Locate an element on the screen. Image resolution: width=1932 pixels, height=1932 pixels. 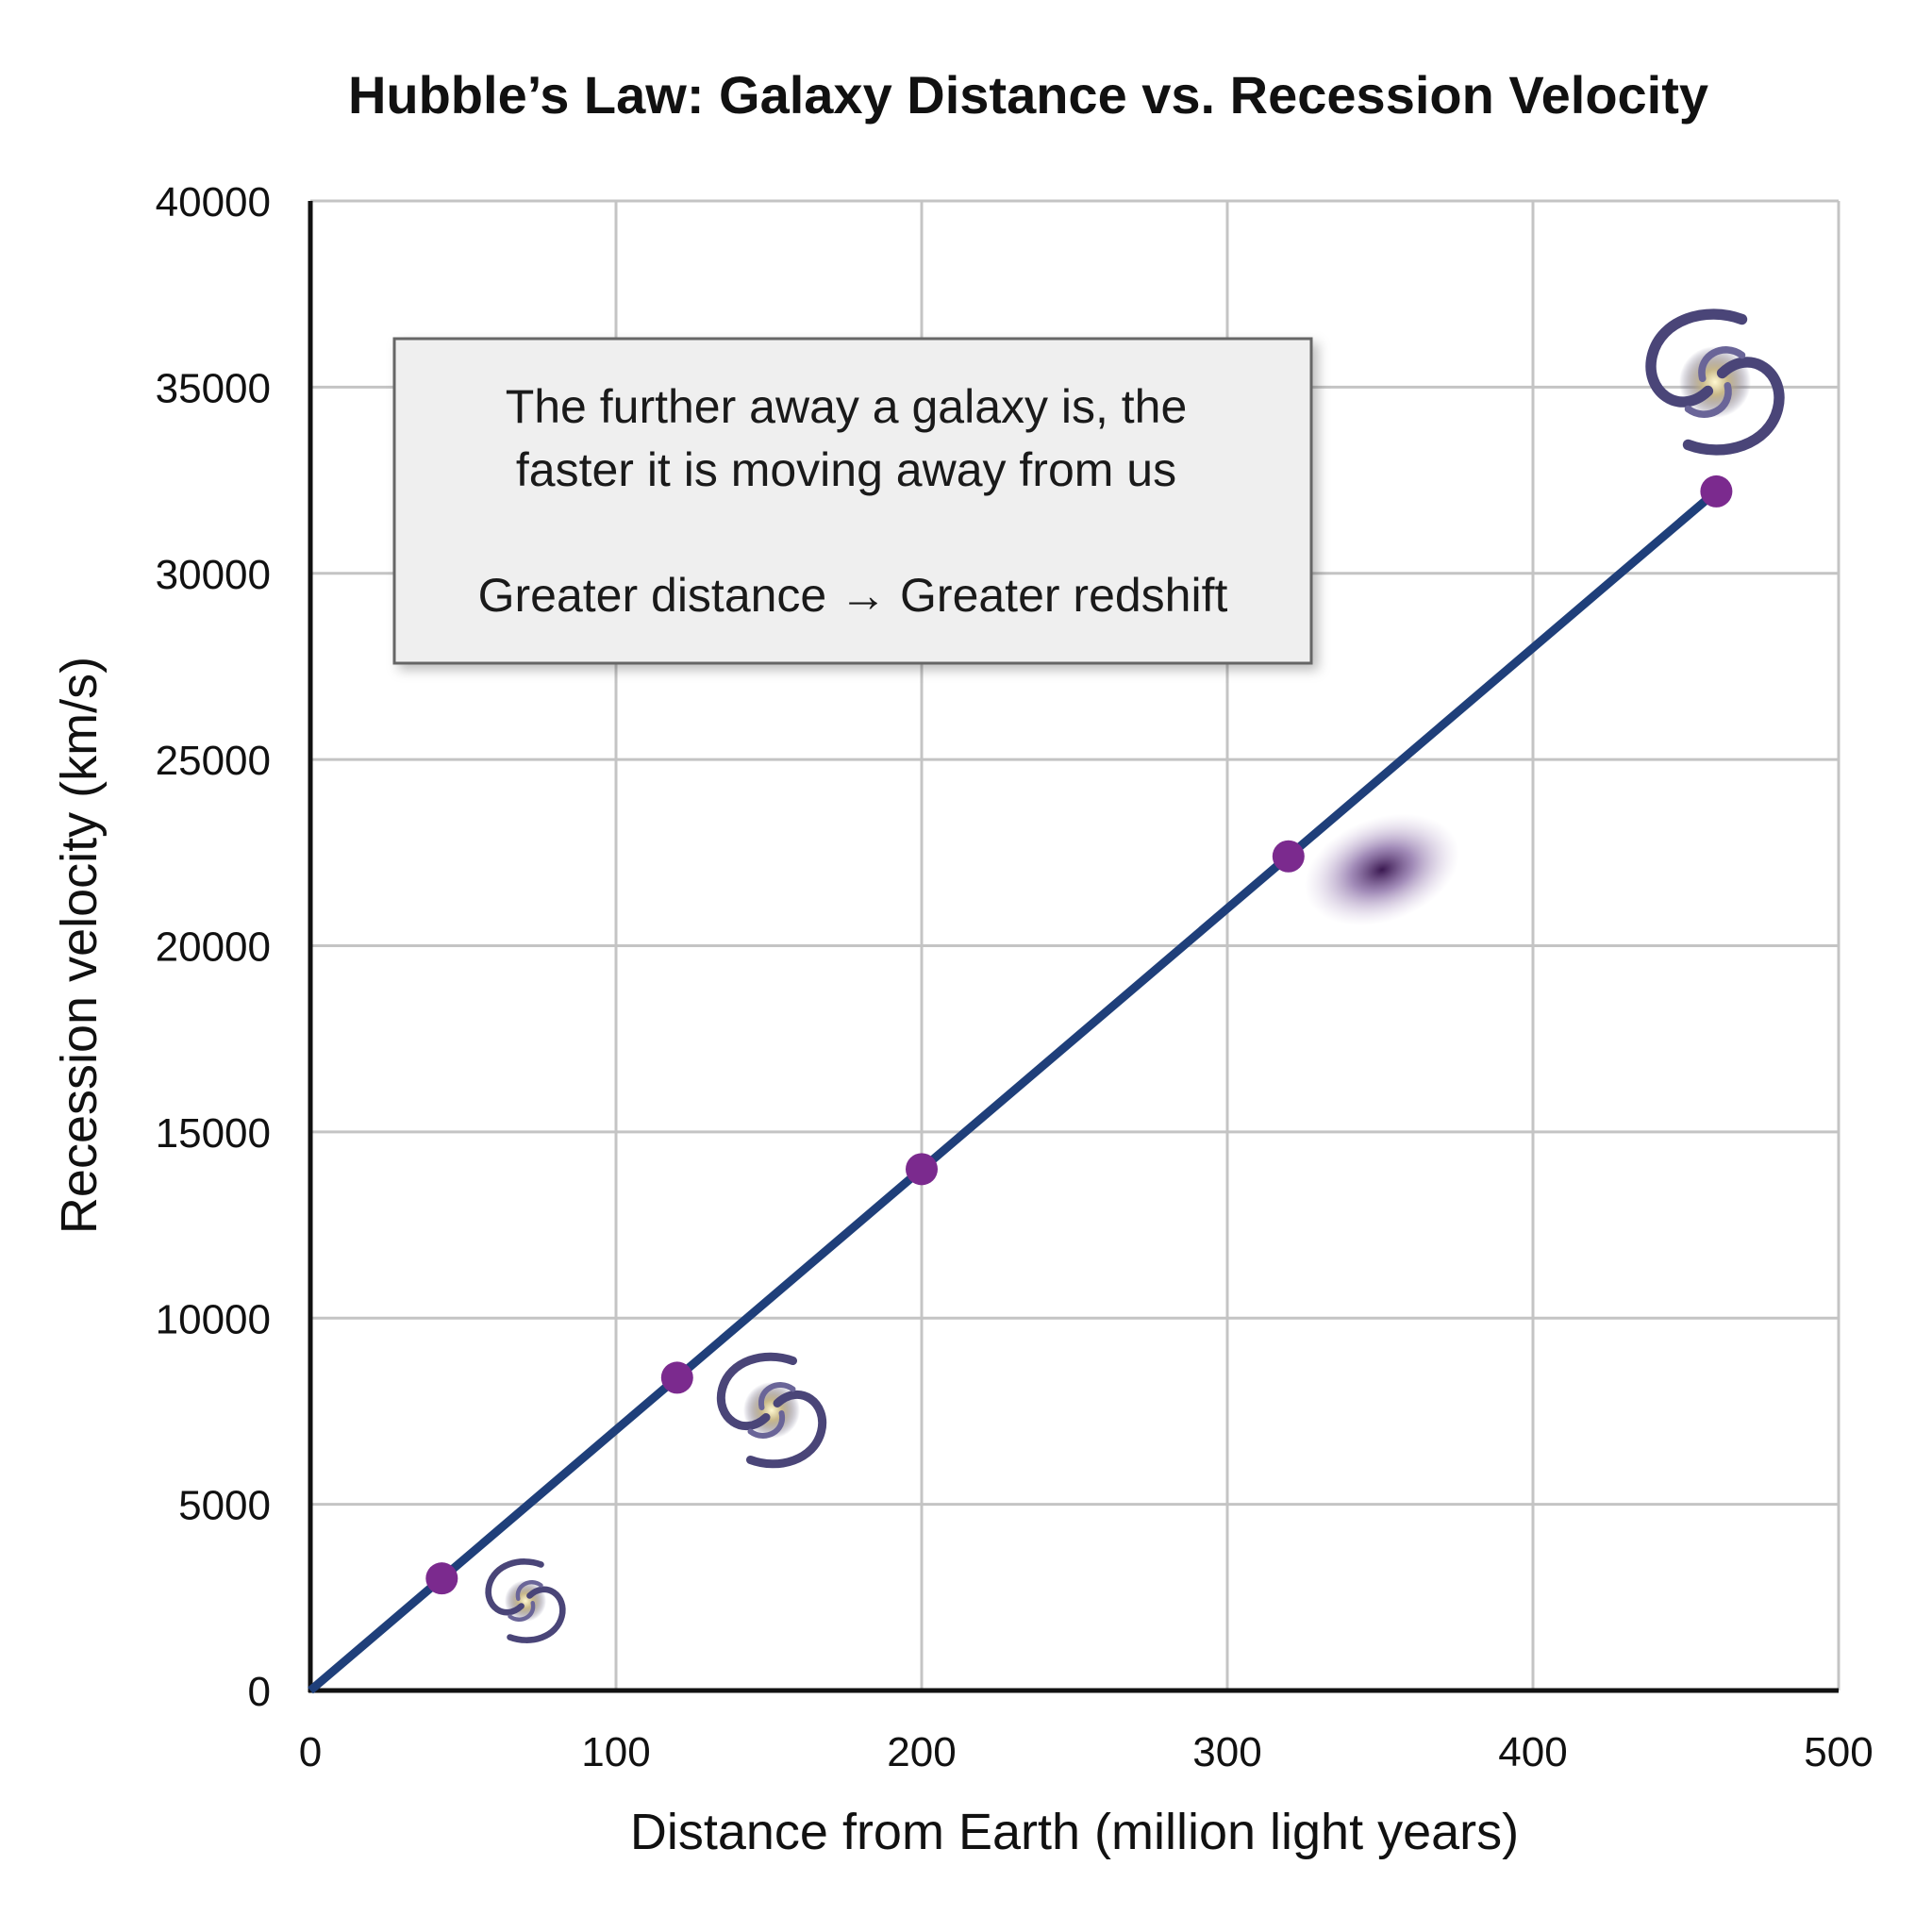
y-tick-label: 10000 is located at coordinates (213, 1319).